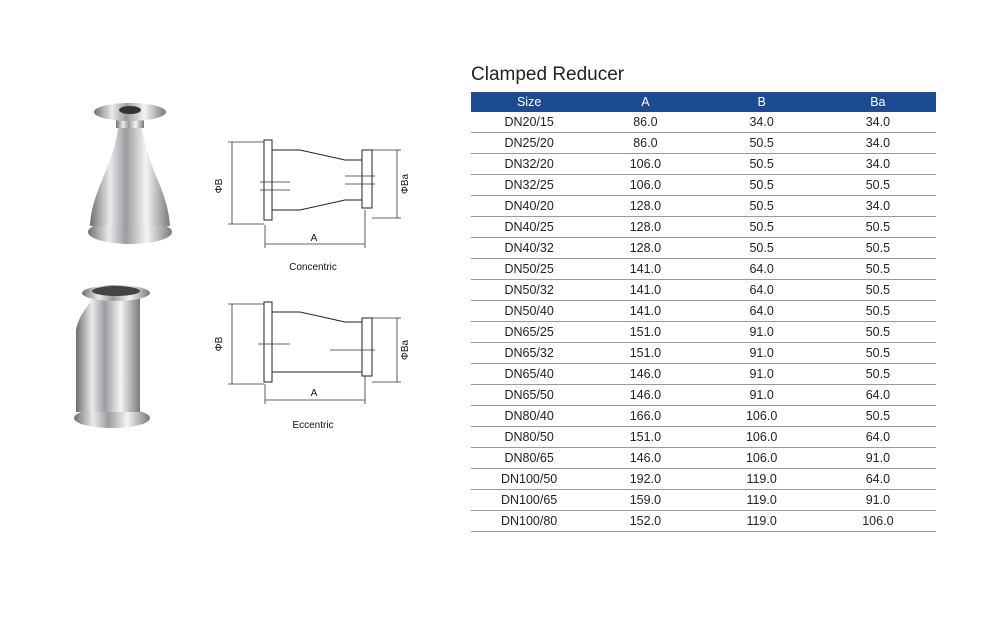 The width and height of the screenshot is (1000, 632). I want to click on table-cell: DN20/15, so click(529, 122).